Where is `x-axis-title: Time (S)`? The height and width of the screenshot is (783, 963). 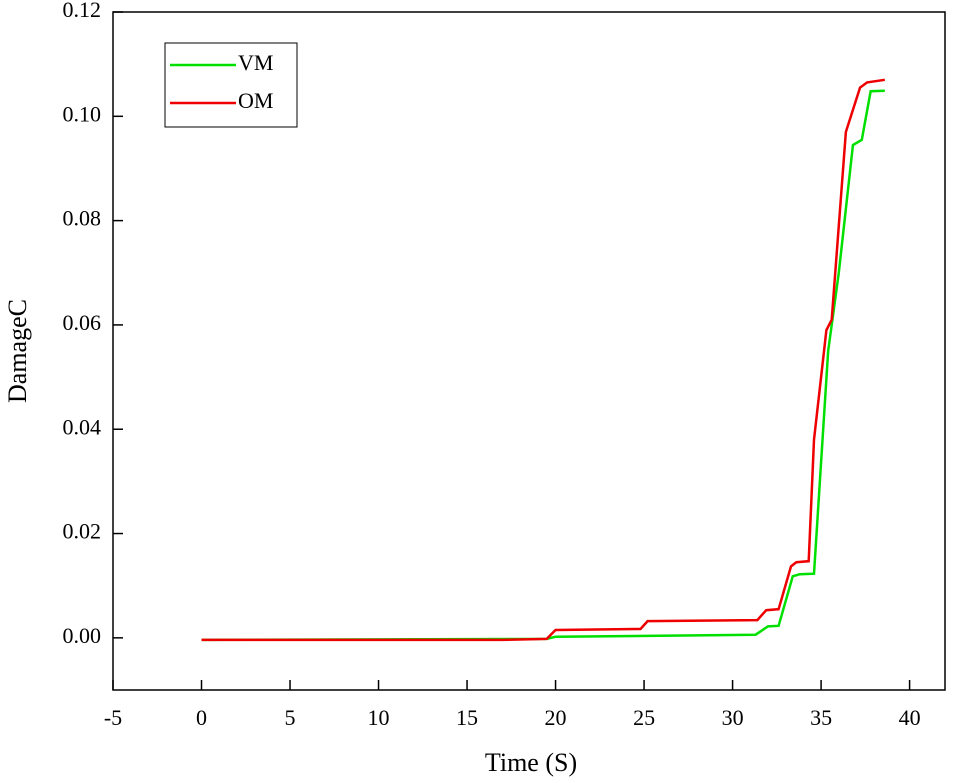
x-axis-title: Time (S) is located at coordinates (531, 762).